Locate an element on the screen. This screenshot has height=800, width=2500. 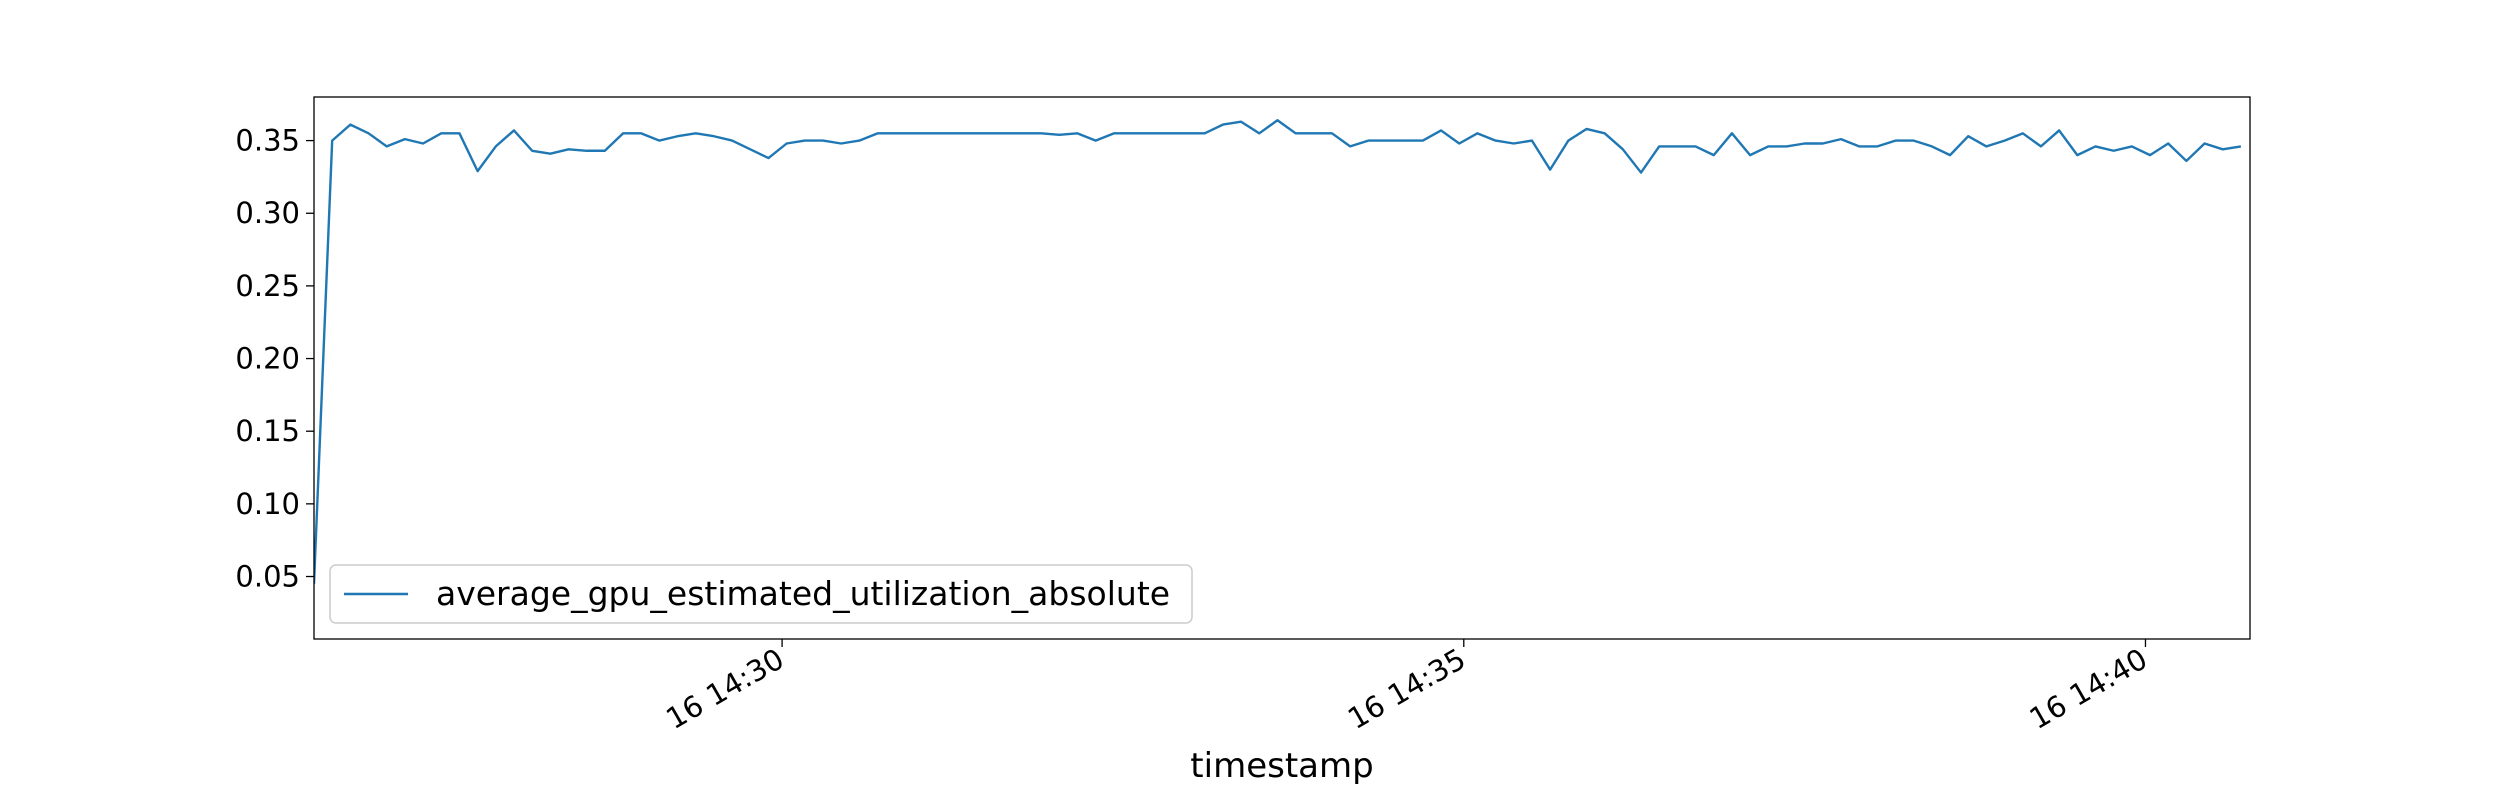
y-tick-label: 0.25 is located at coordinates (267, 286).